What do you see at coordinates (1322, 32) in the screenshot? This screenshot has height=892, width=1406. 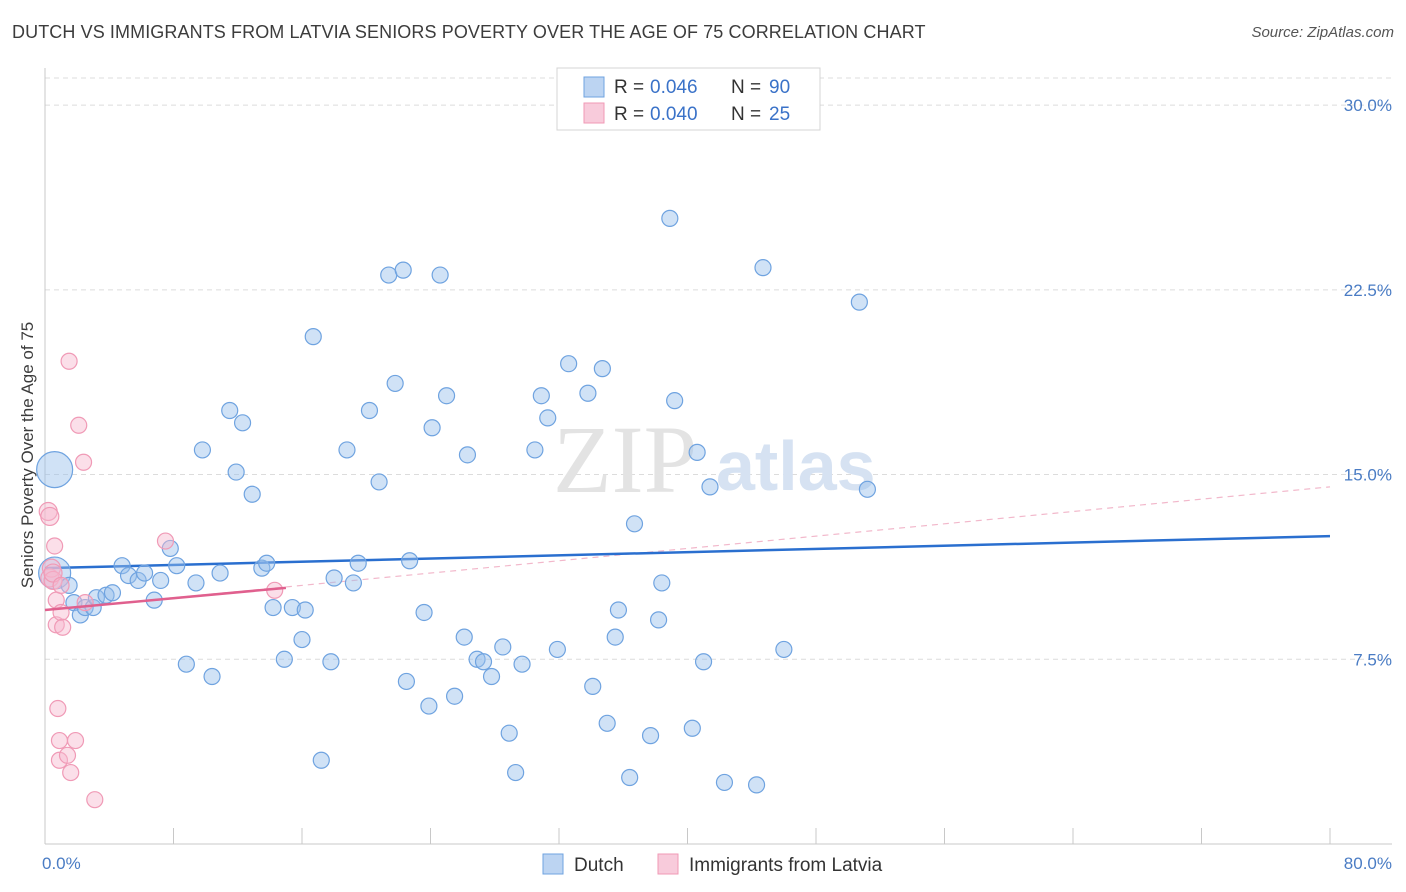 I see `chart-source: Source: ZipAtlas.com` at bounding box center [1322, 32].